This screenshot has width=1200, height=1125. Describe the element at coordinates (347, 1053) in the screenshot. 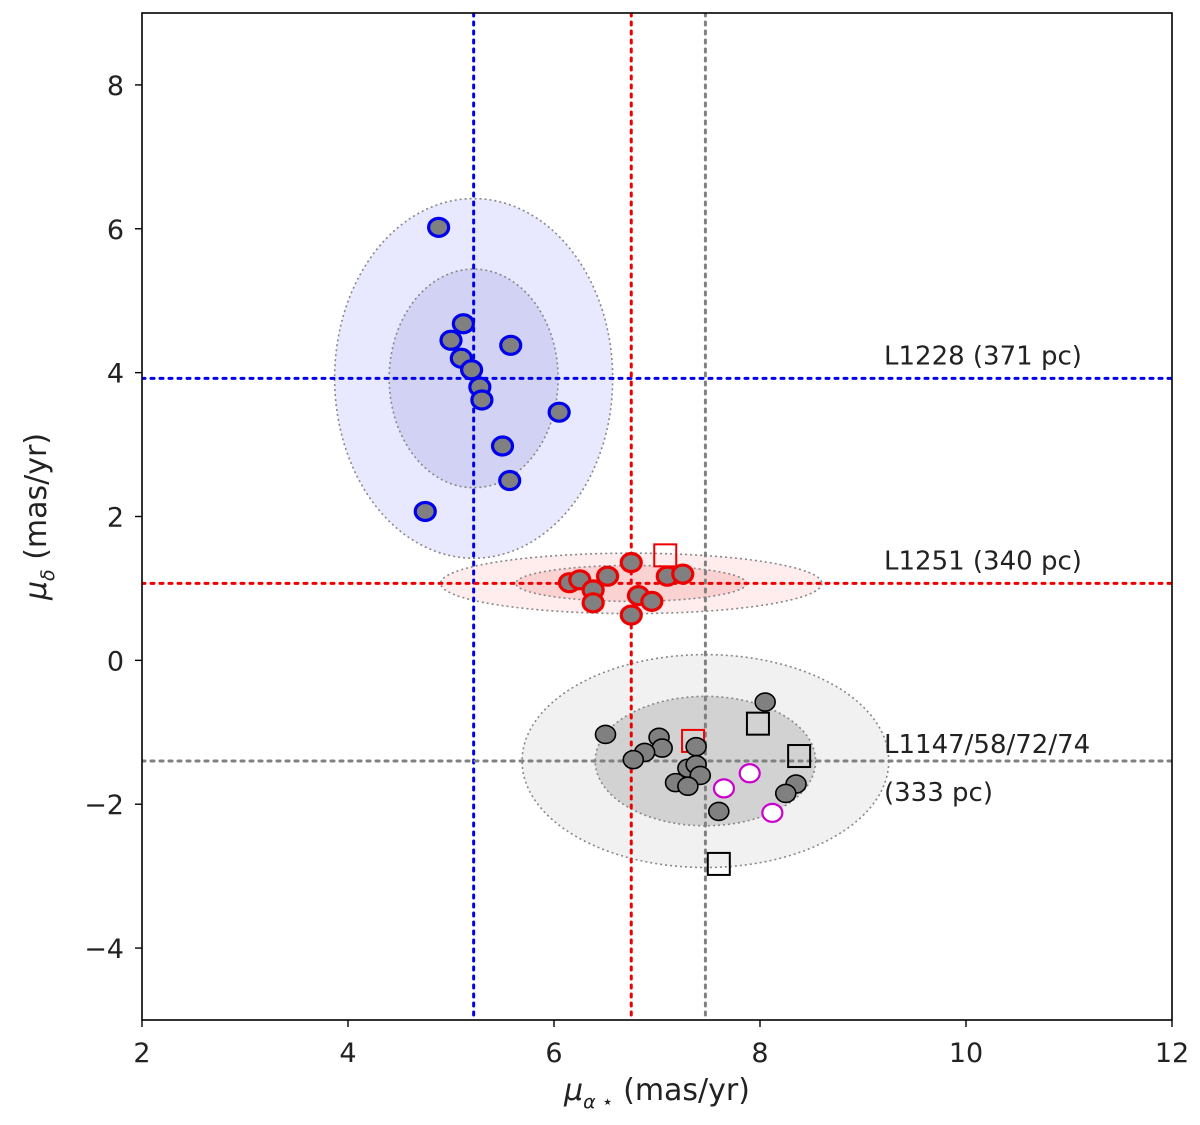

I see `x-tick-label: 4` at that location.